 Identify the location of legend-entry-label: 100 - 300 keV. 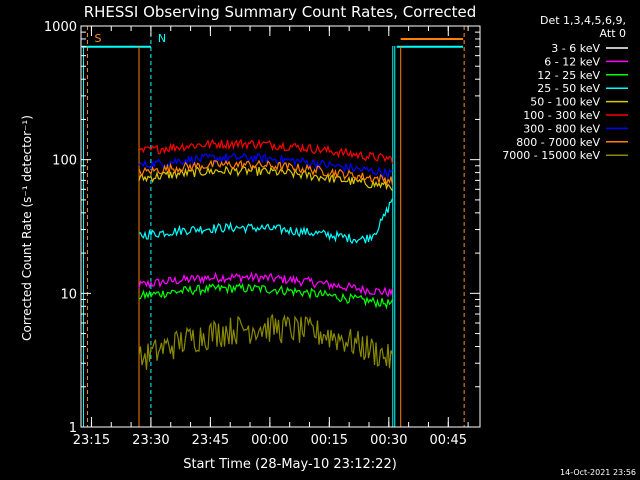
(561, 115).